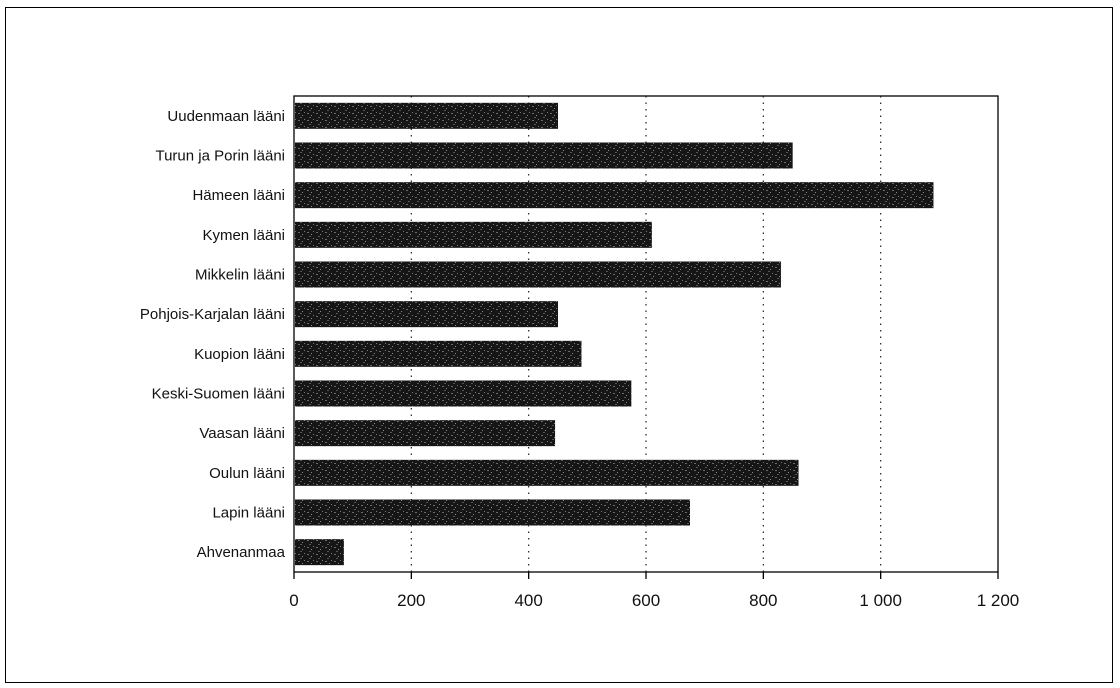 The height and width of the screenshot is (688, 1120). I want to click on category-label: Turun ja Porin lääni, so click(220, 156).